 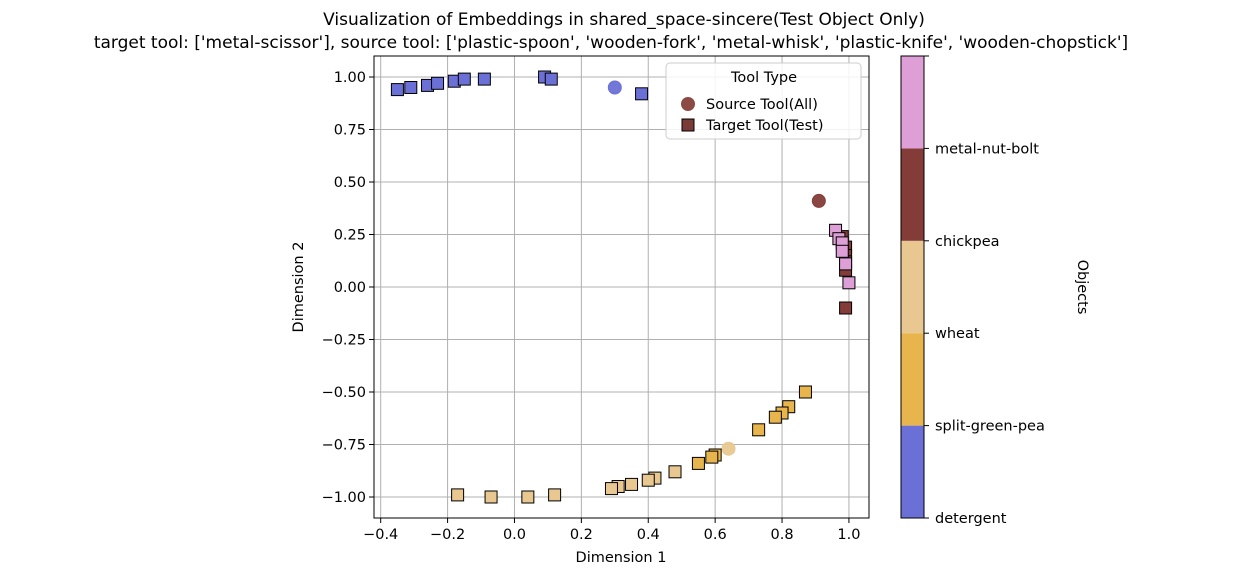 I want to click on legend-marker-source, so click(x=688, y=104).